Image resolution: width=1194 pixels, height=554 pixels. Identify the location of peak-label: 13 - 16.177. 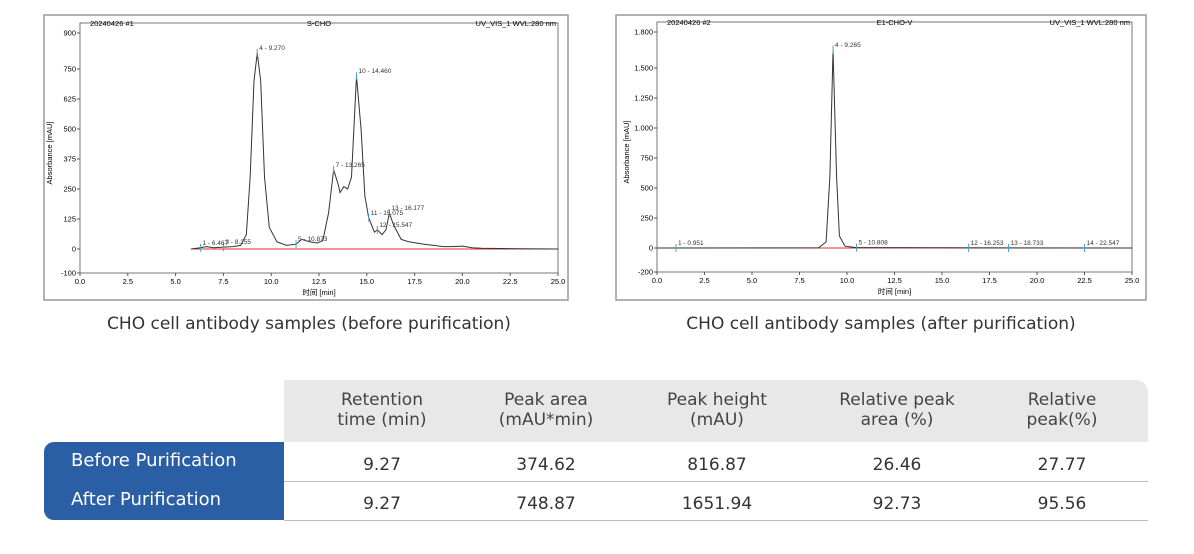
(407, 208).